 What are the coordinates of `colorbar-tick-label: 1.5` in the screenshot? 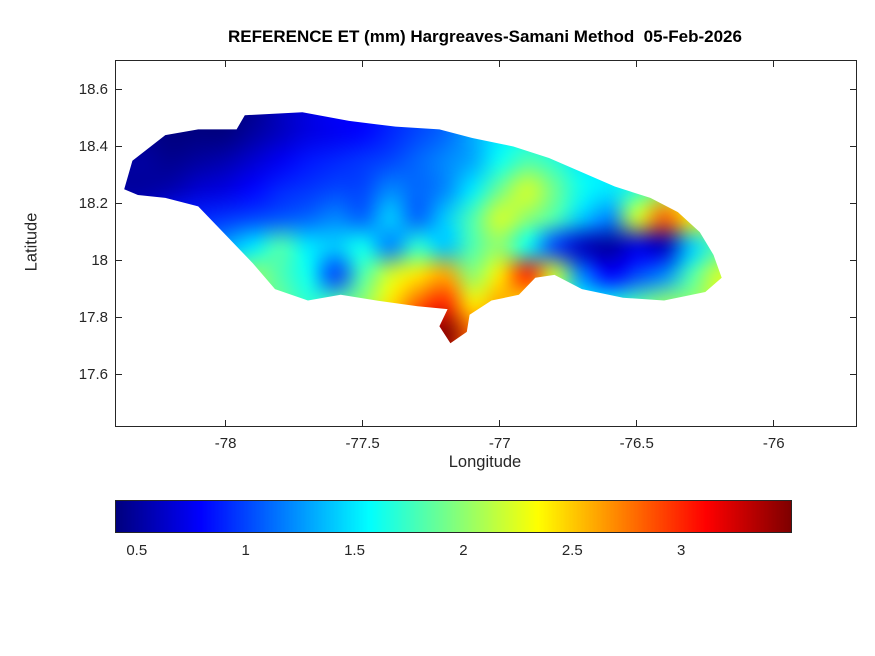 It's located at (354, 550).